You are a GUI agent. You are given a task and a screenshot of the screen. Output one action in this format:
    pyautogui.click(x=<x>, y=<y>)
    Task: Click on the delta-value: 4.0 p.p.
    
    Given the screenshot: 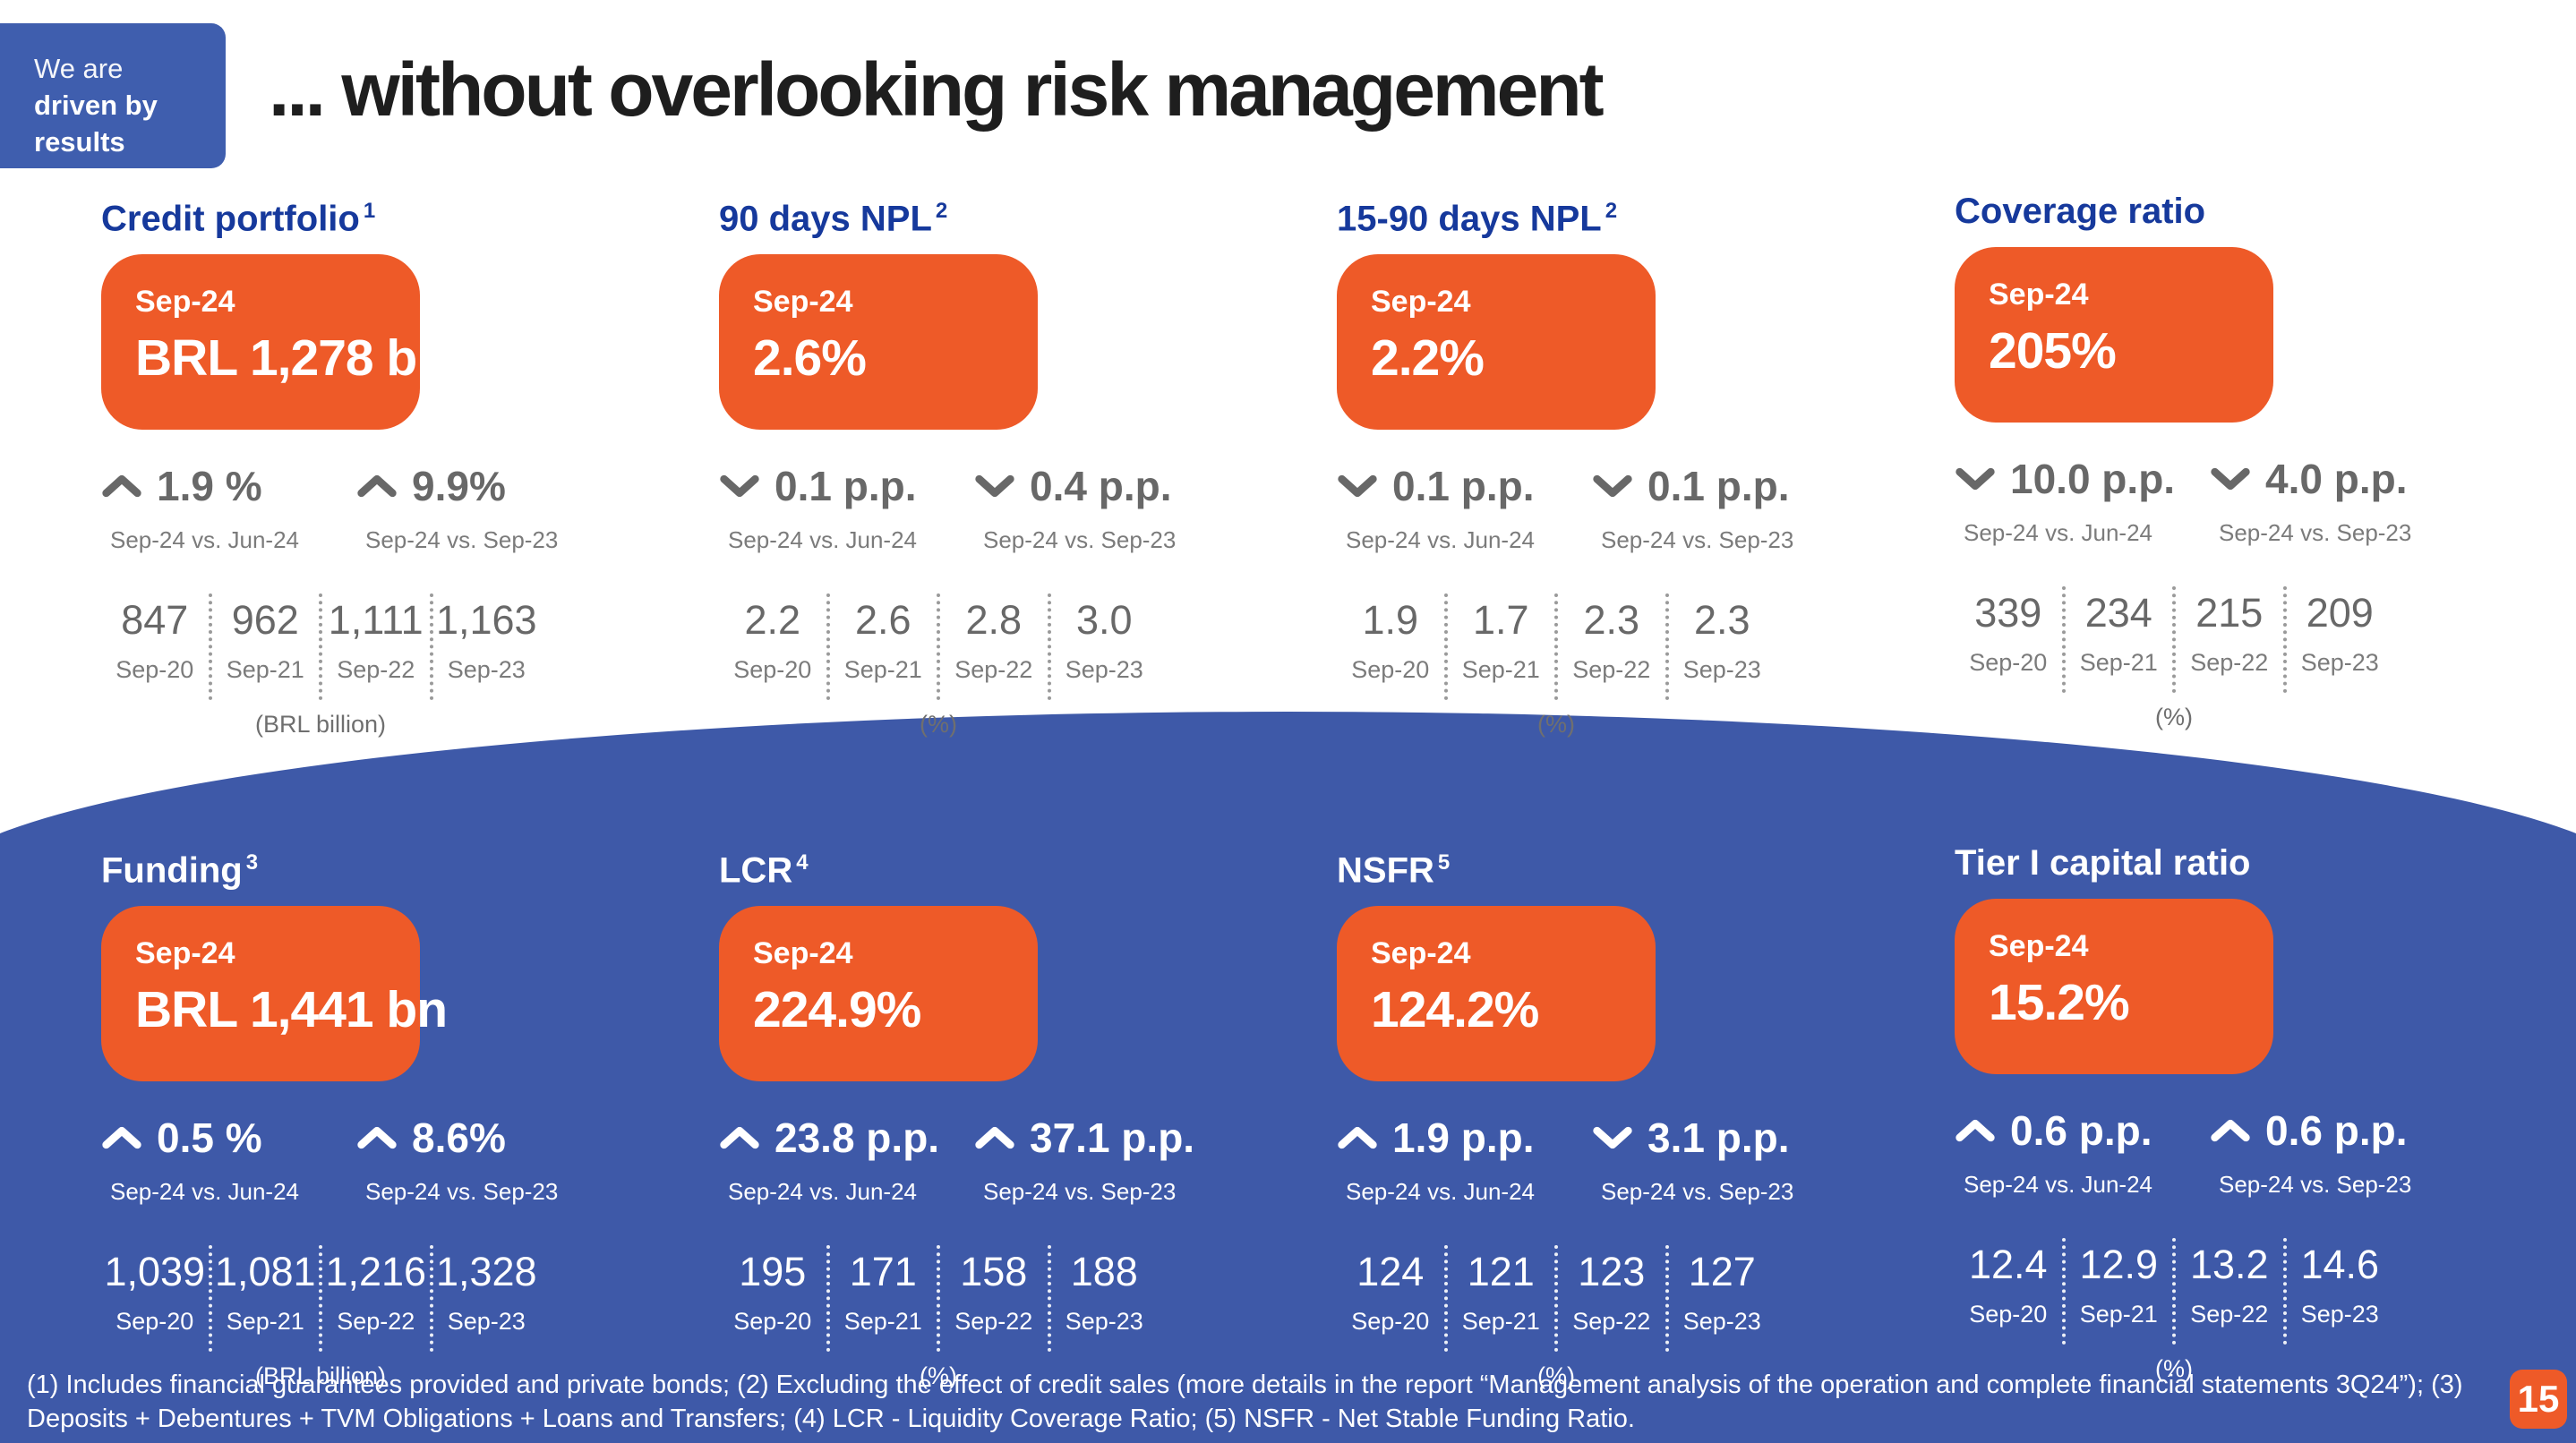 What is the action you would take?
    pyautogui.click(x=2336, y=479)
    